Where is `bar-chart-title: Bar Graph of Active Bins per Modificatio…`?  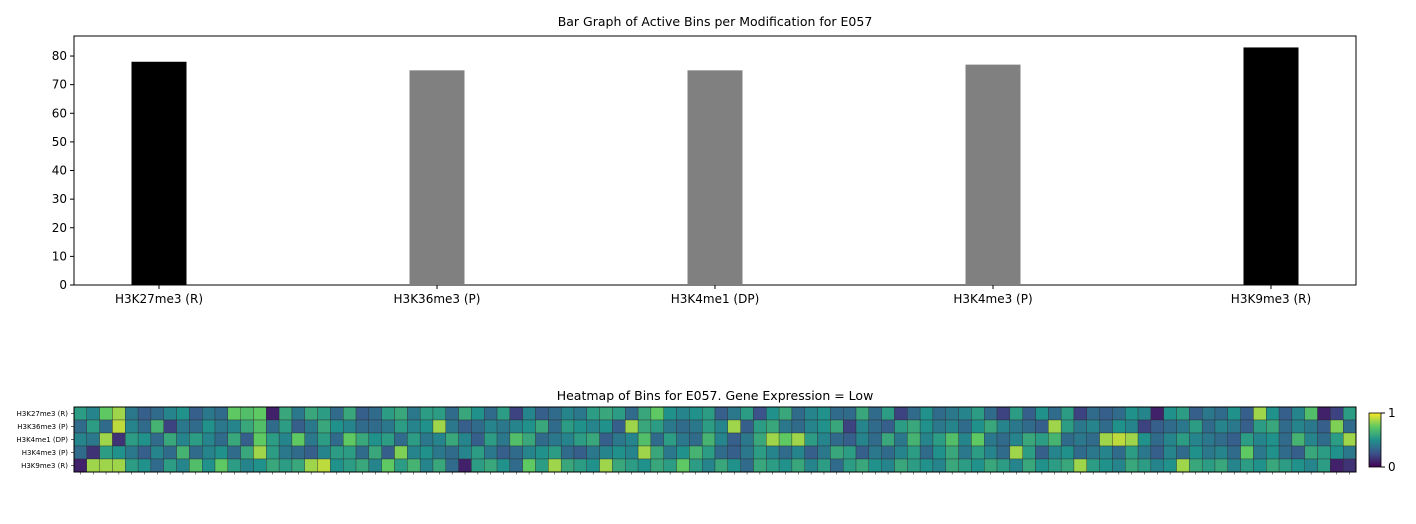
bar-chart-title: Bar Graph of Active Bins per Modificatio… is located at coordinates (715, 21).